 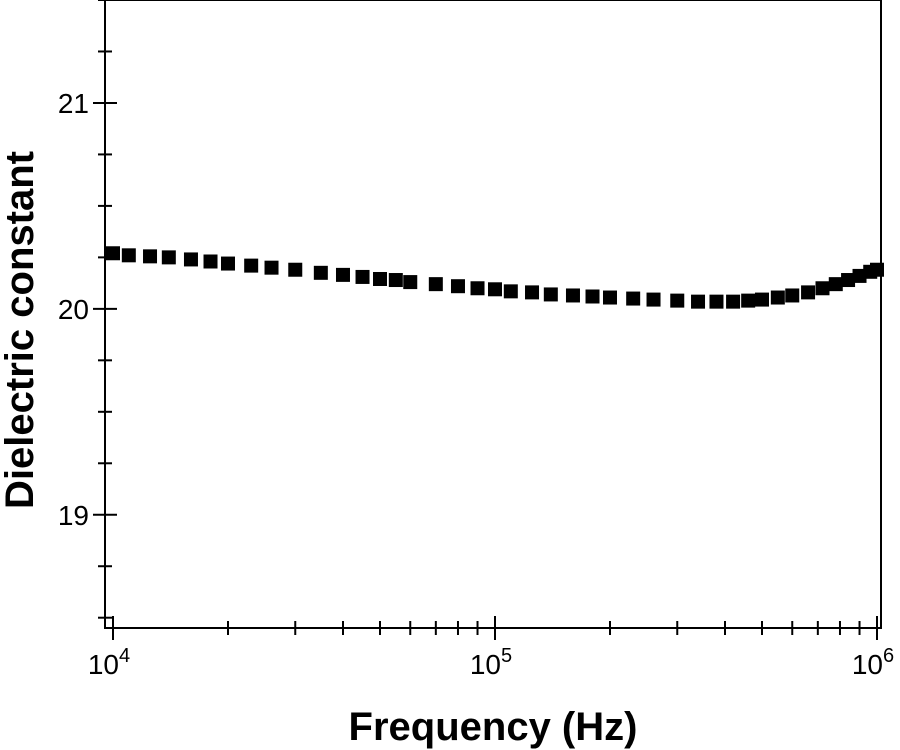 What do you see at coordinates (21, 330) in the screenshot?
I see `y-axis-title: Dielectric constant` at bounding box center [21, 330].